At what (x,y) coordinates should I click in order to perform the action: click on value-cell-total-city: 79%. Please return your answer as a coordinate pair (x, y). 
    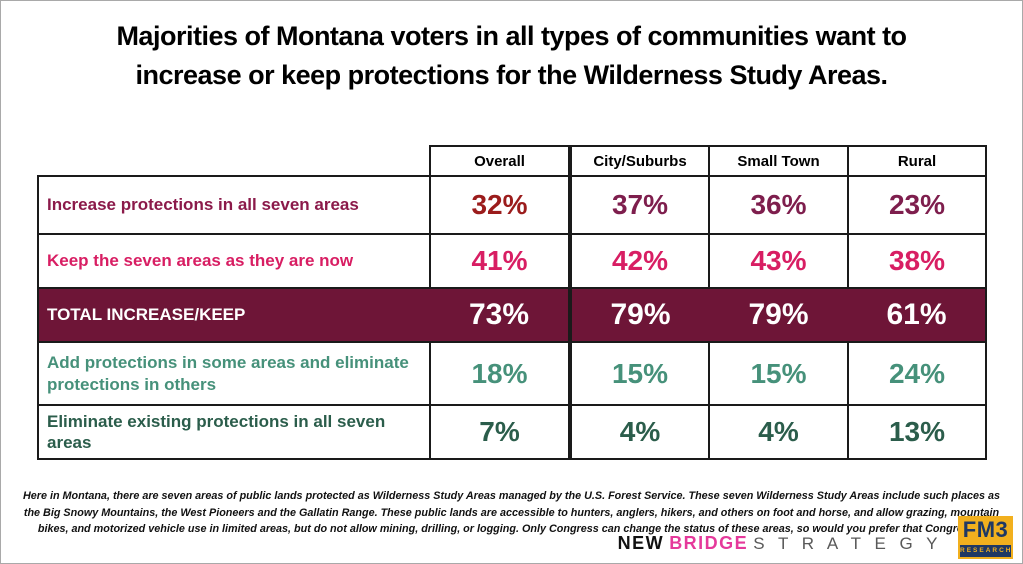
    Looking at the image, I should click on (638, 315).